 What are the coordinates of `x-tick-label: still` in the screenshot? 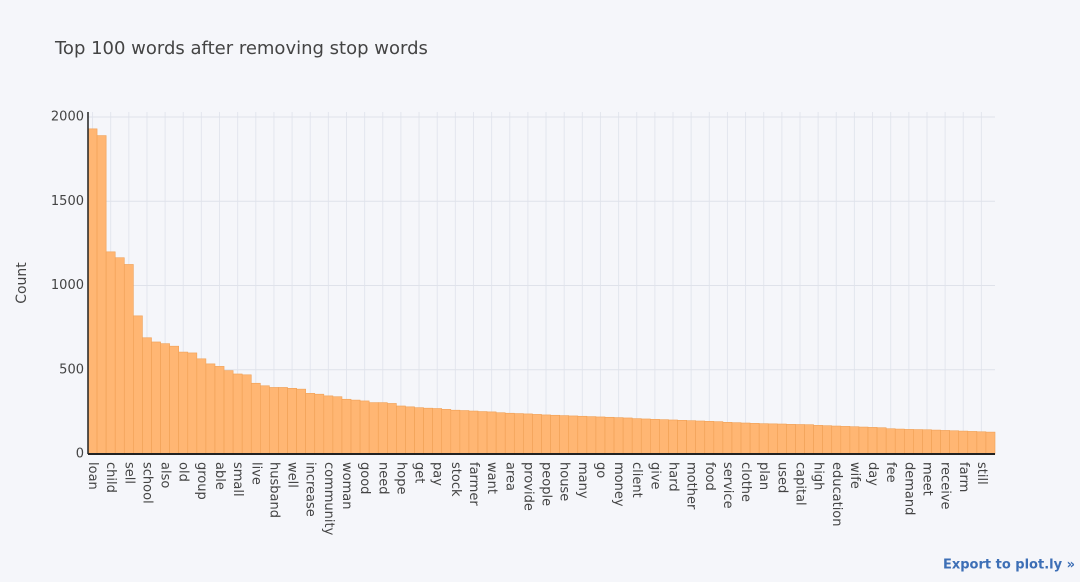 It's located at (981, 473).